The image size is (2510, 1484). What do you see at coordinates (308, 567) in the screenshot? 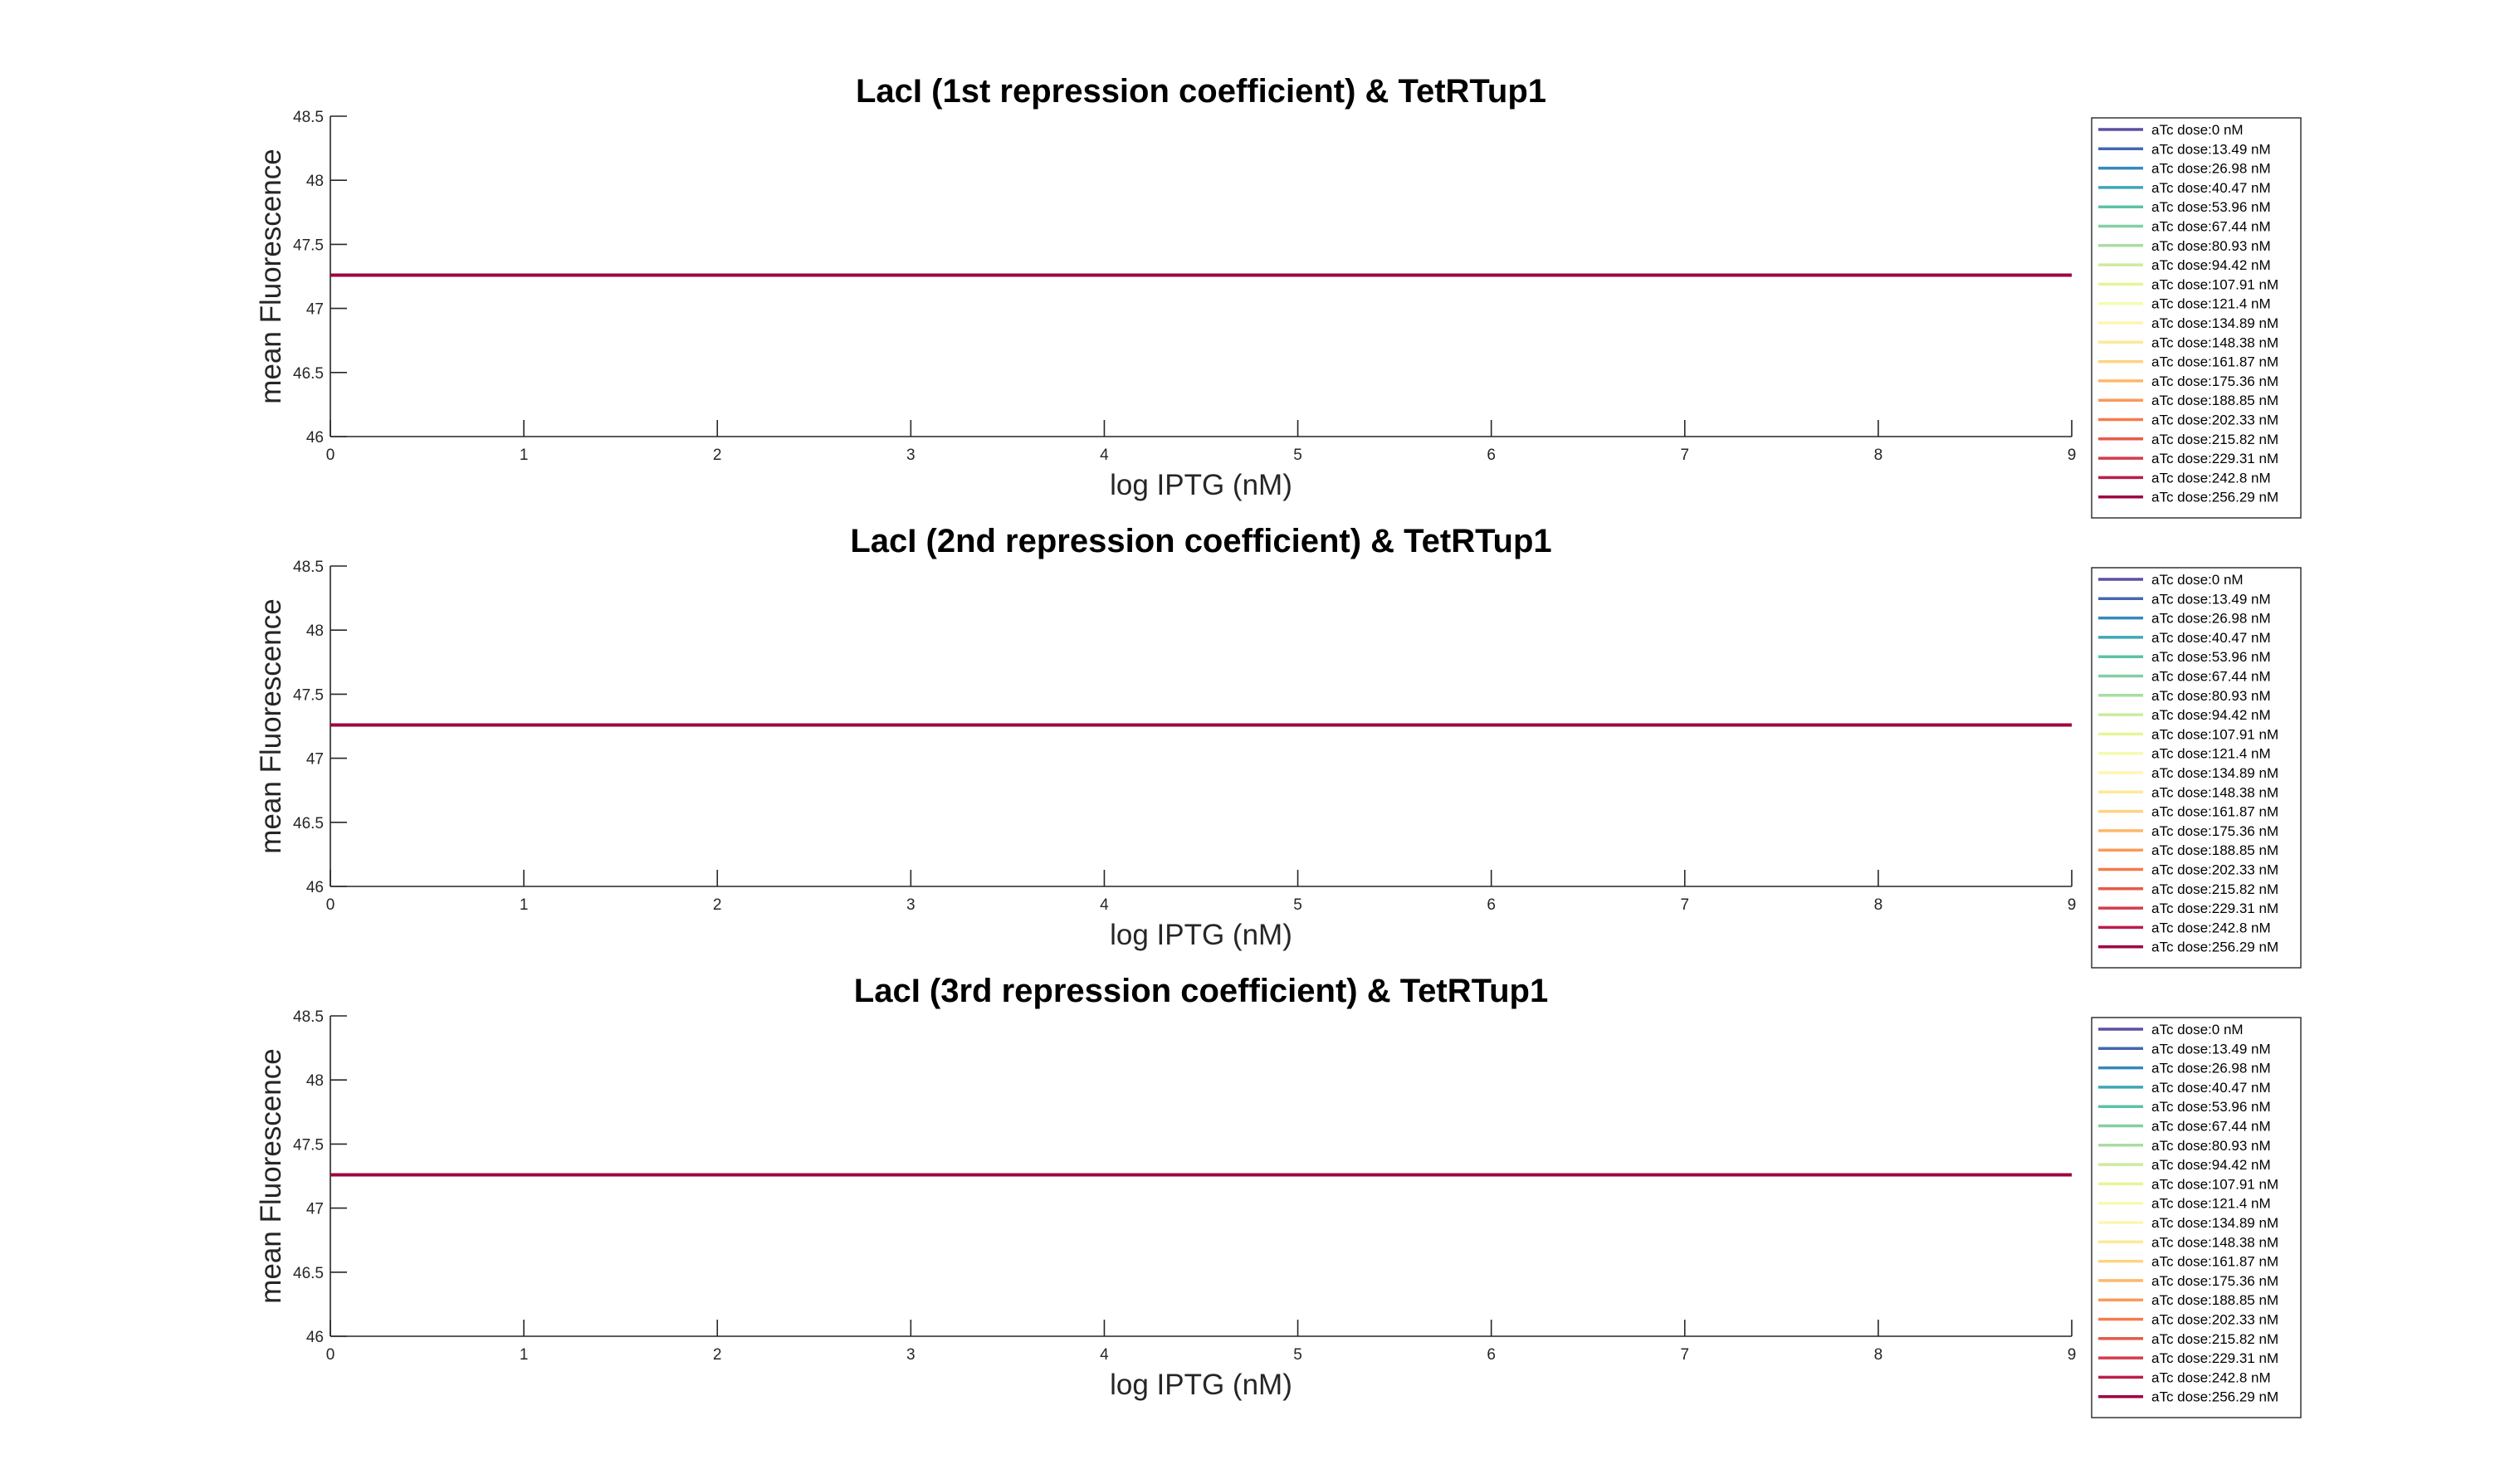
I see `y-tick-label: 48.5` at bounding box center [308, 567].